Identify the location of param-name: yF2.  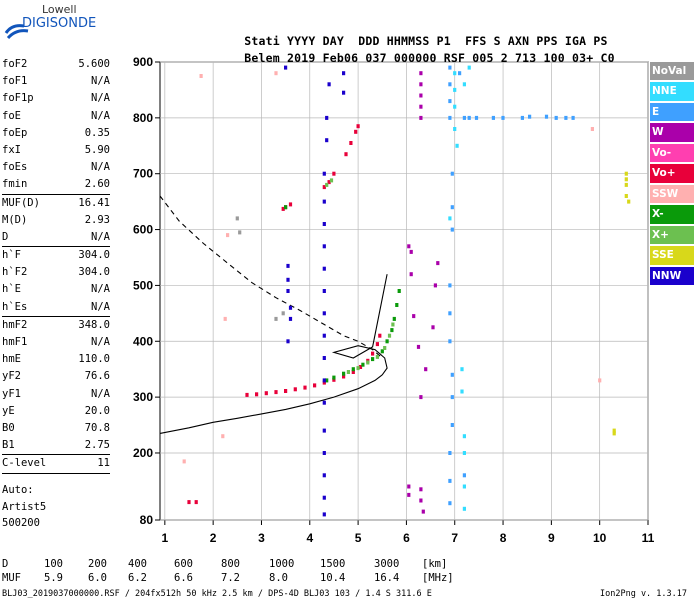
(11, 376).